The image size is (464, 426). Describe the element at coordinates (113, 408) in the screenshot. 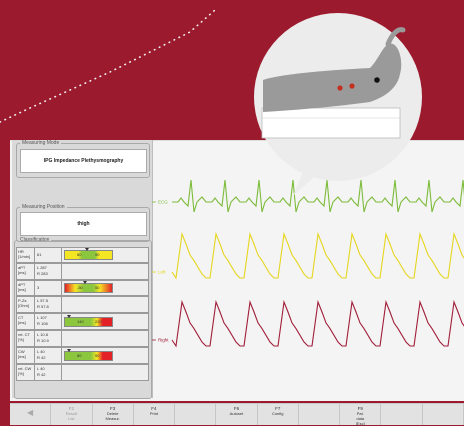

I see `function-key-code: F3` at that location.